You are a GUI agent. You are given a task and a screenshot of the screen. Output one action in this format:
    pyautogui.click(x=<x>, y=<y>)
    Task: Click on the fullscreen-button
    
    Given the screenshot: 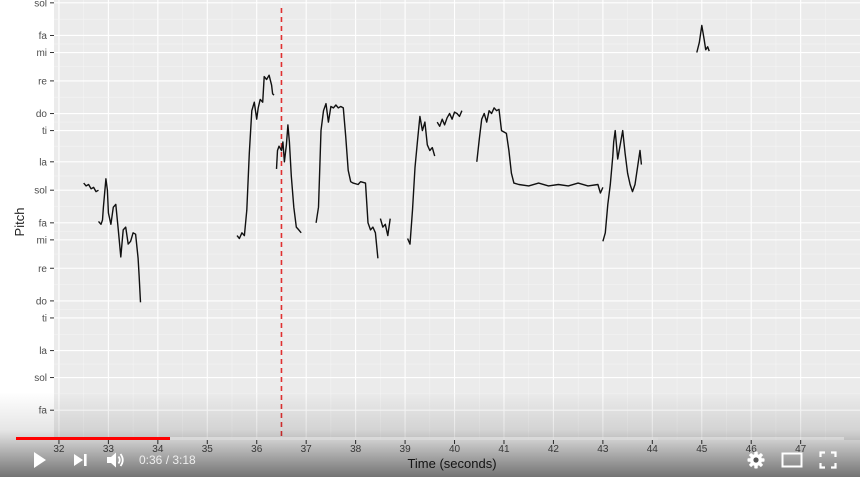 What is the action you would take?
    pyautogui.click(x=828, y=460)
    